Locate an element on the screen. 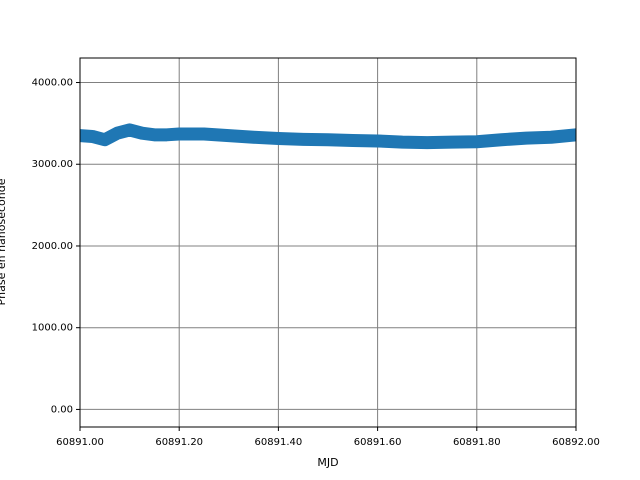 The width and height of the screenshot is (640, 480). x-tick-label: 60891.20 is located at coordinates (179, 442).